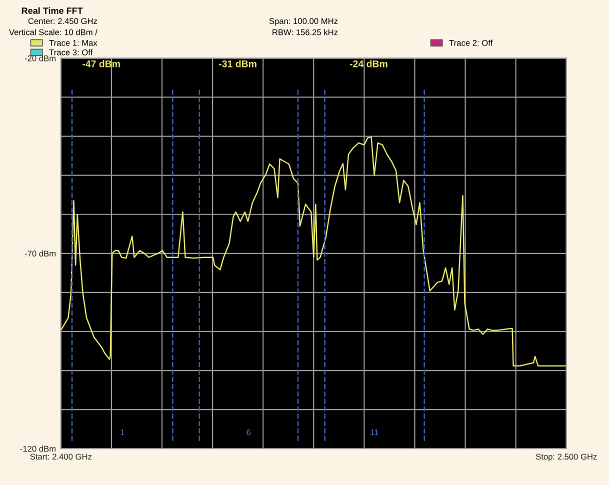  I want to click on annotation: 6, so click(248, 432).